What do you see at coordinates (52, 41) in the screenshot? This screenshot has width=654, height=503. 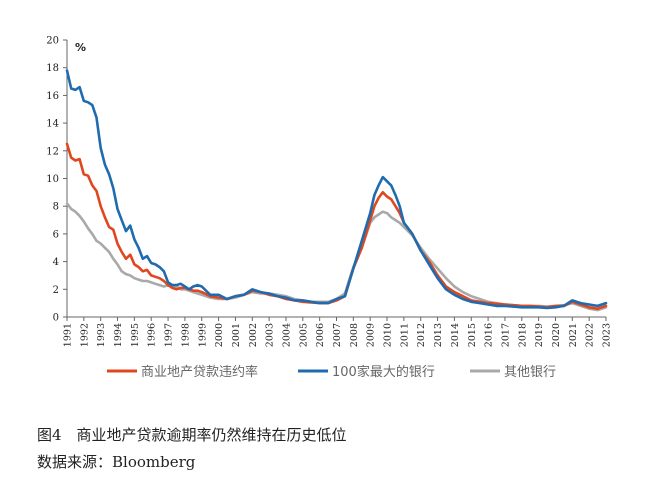 I see `y-tick-label: 20` at bounding box center [52, 41].